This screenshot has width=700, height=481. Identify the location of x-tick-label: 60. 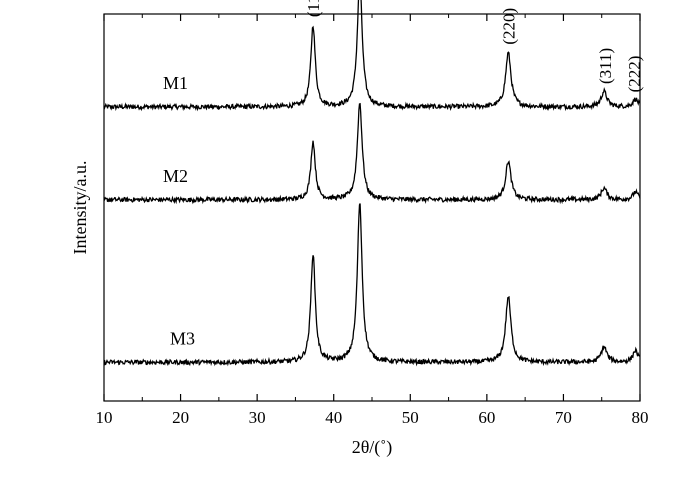
(486, 417).